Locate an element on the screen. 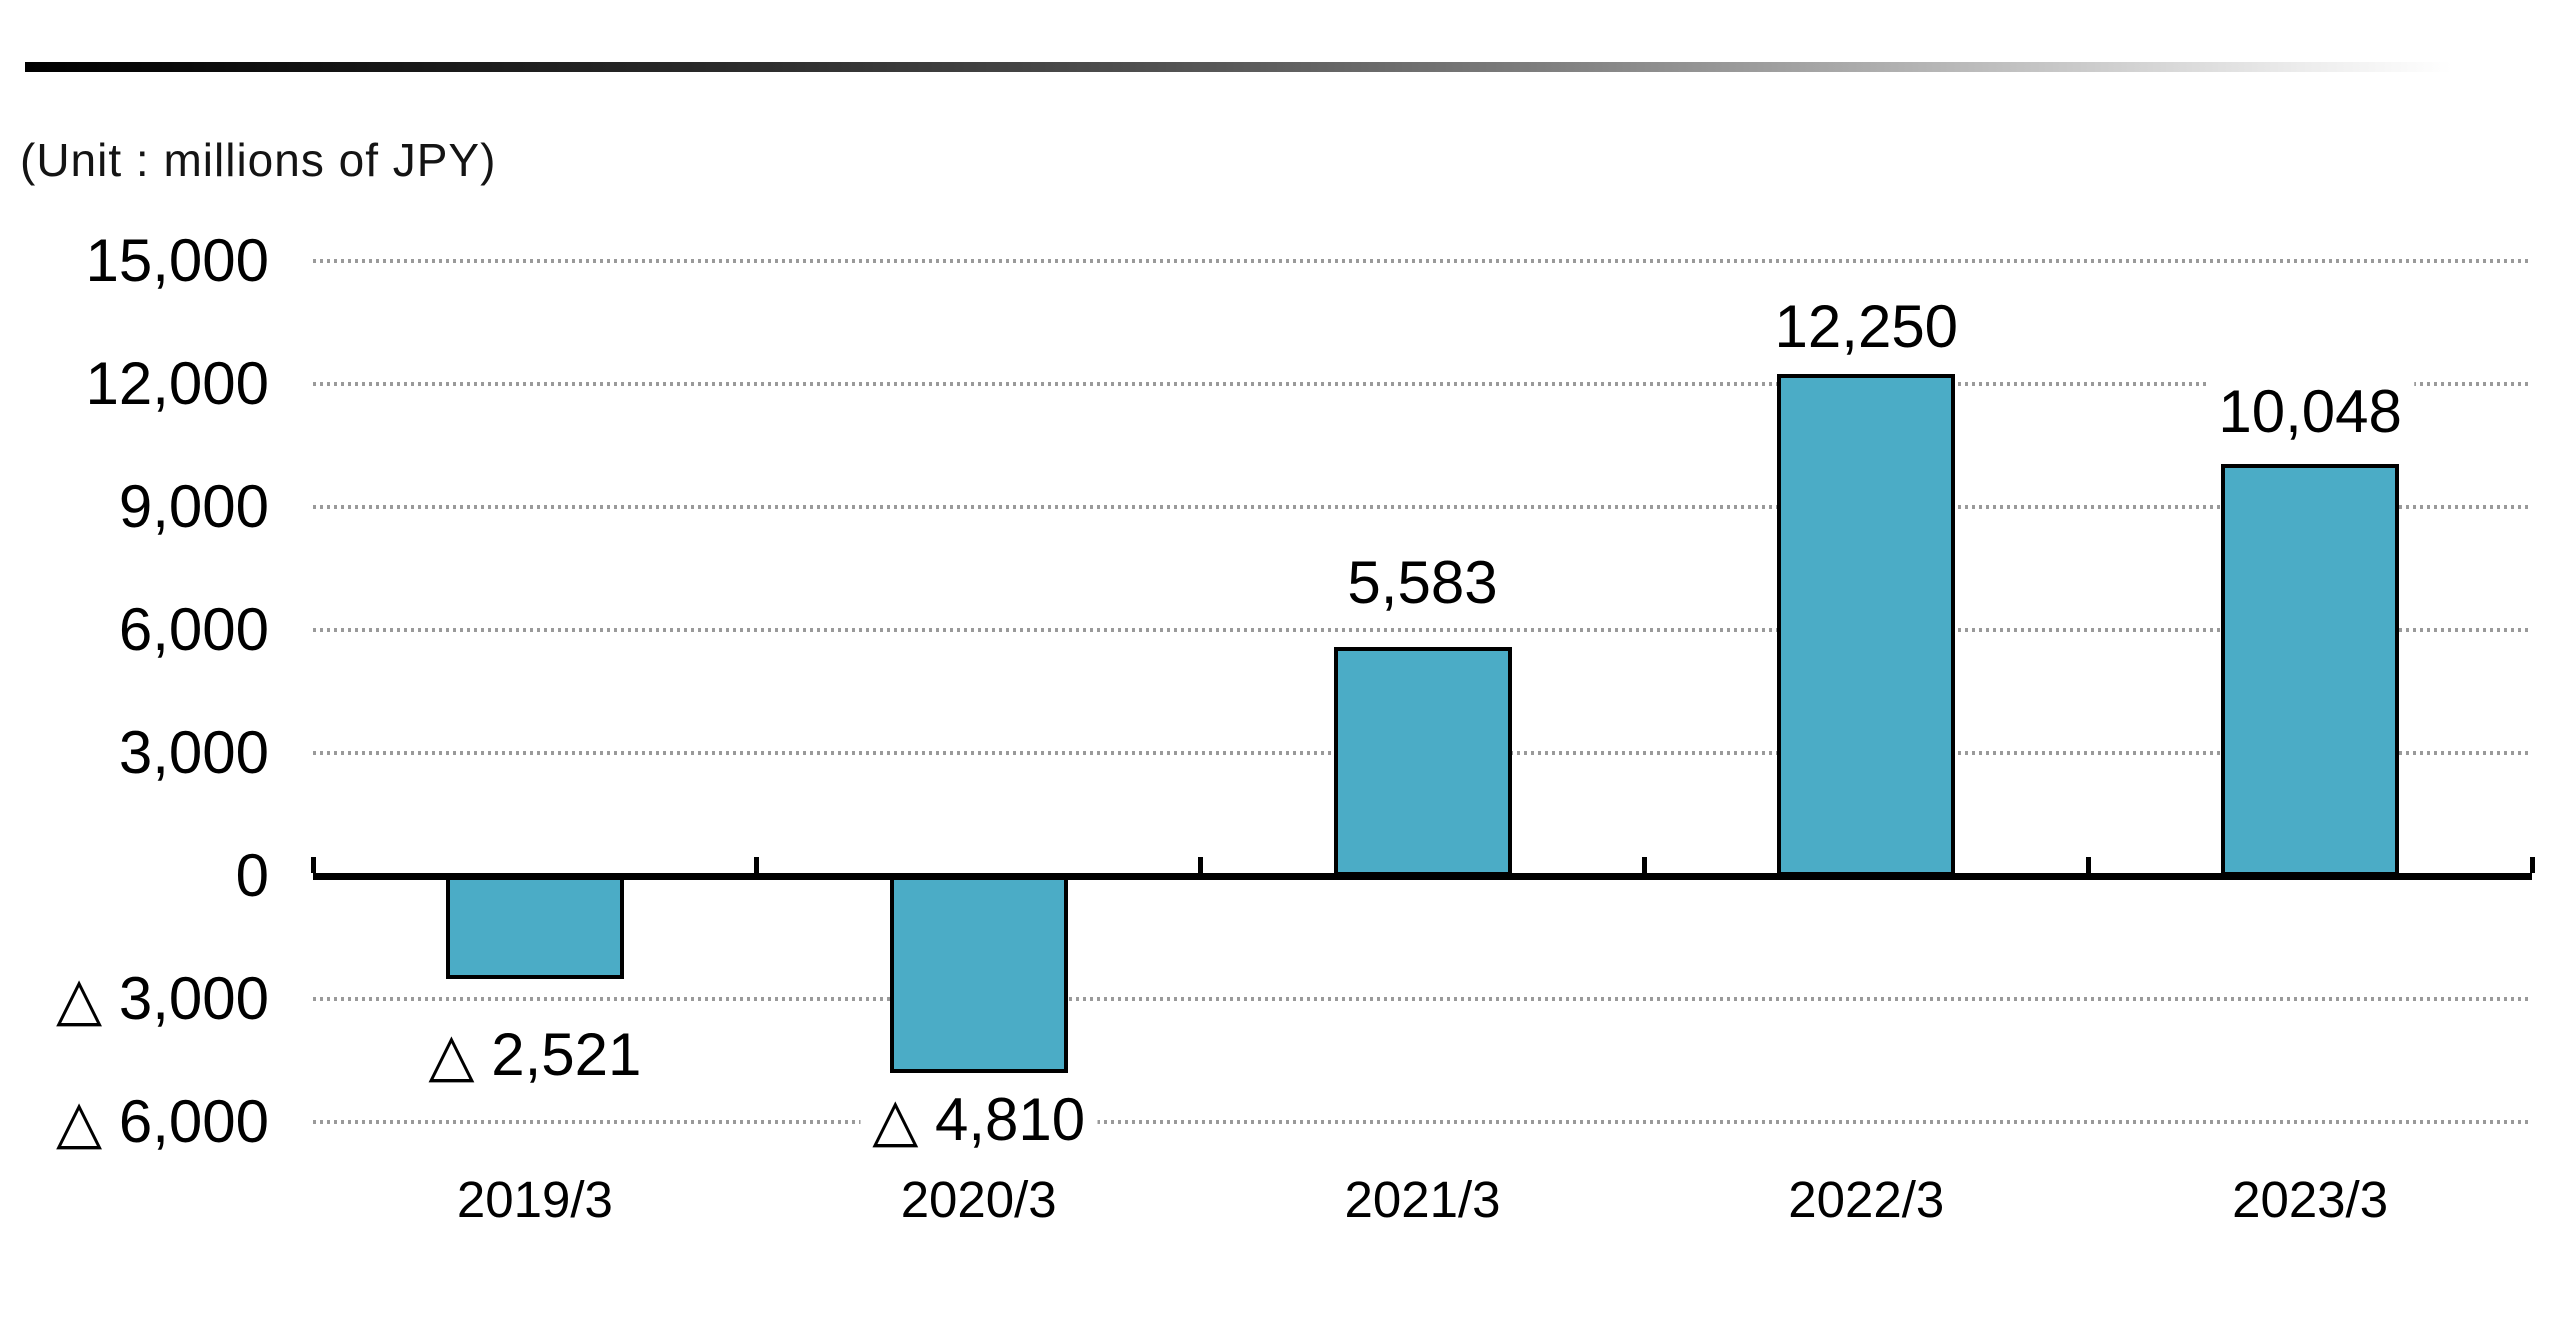  bar-2022/3 is located at coordinates (1866, 624).